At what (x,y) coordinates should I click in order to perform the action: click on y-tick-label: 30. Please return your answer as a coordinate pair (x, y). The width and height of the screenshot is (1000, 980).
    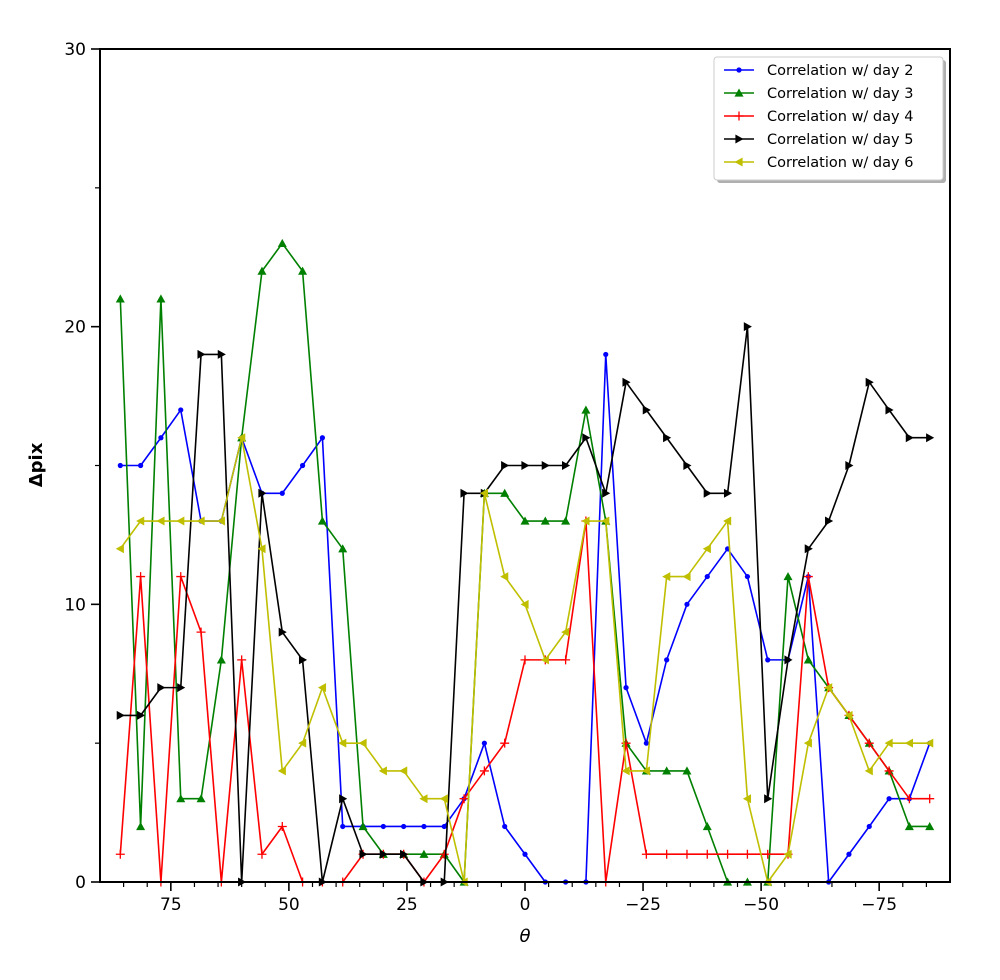
    Looking at the image, I should click on (75, 50).